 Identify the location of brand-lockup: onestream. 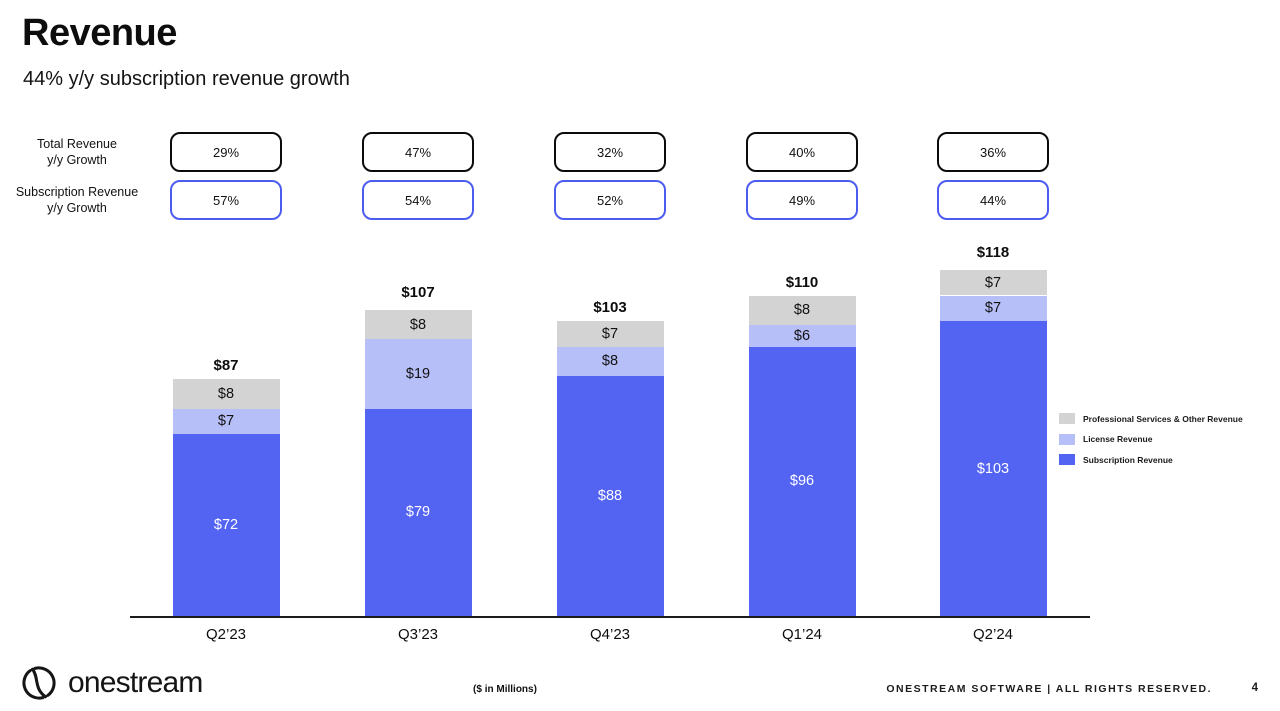
(111, 683).